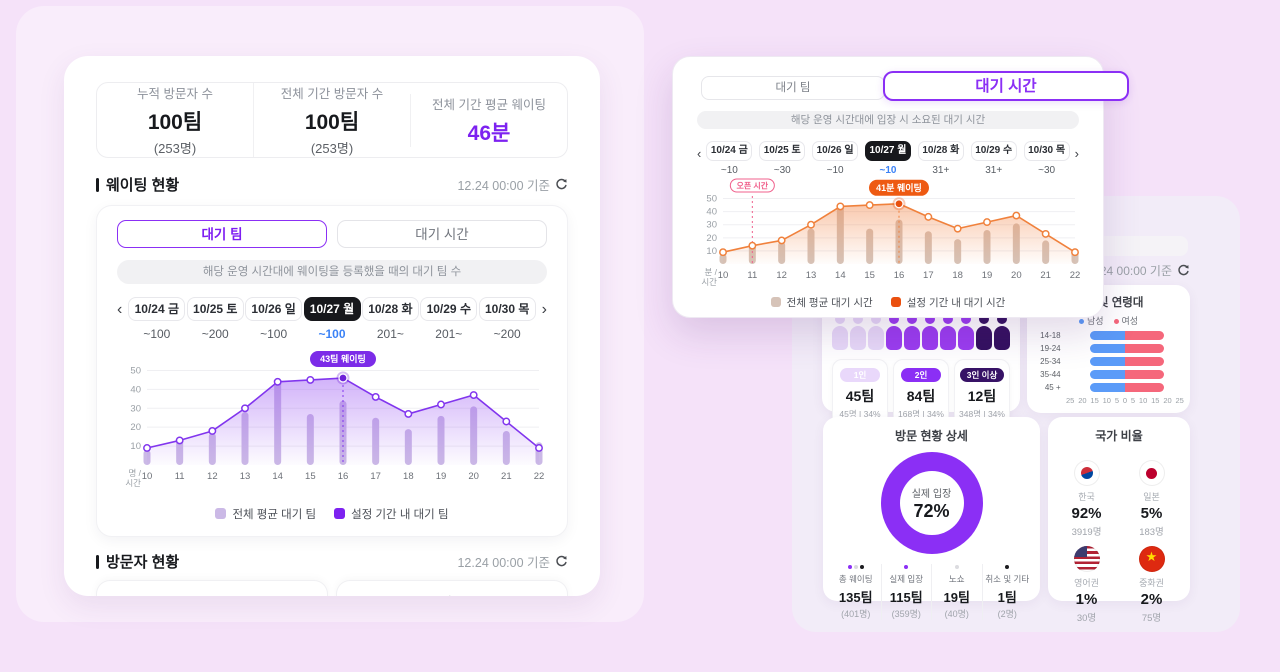 The width and height of the screenshot is (1280, 672). What do you see at coordinates (931, 494) in the screenshot?
I see `donut-center-label: 실제 입장` at bounding box center [931, 494].